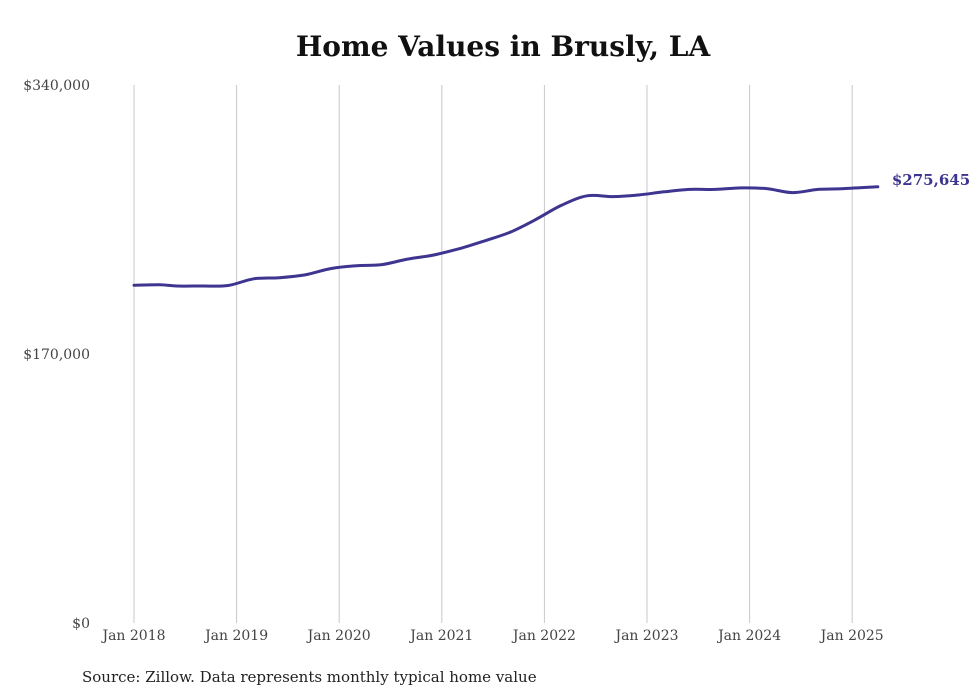 The height and width of the screenshot is (699, 980). Describe the element at coordinates (338, 636) in the screenshot. I see `x-tick-label: Jan 2020` at that location.